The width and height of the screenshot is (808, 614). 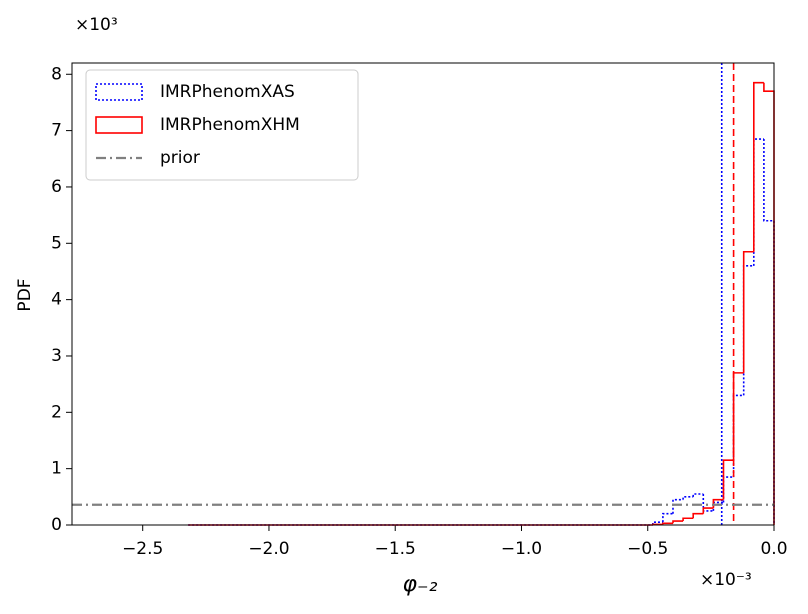 I want to click on y-offset: ×10³, so click(x=96, y=25).